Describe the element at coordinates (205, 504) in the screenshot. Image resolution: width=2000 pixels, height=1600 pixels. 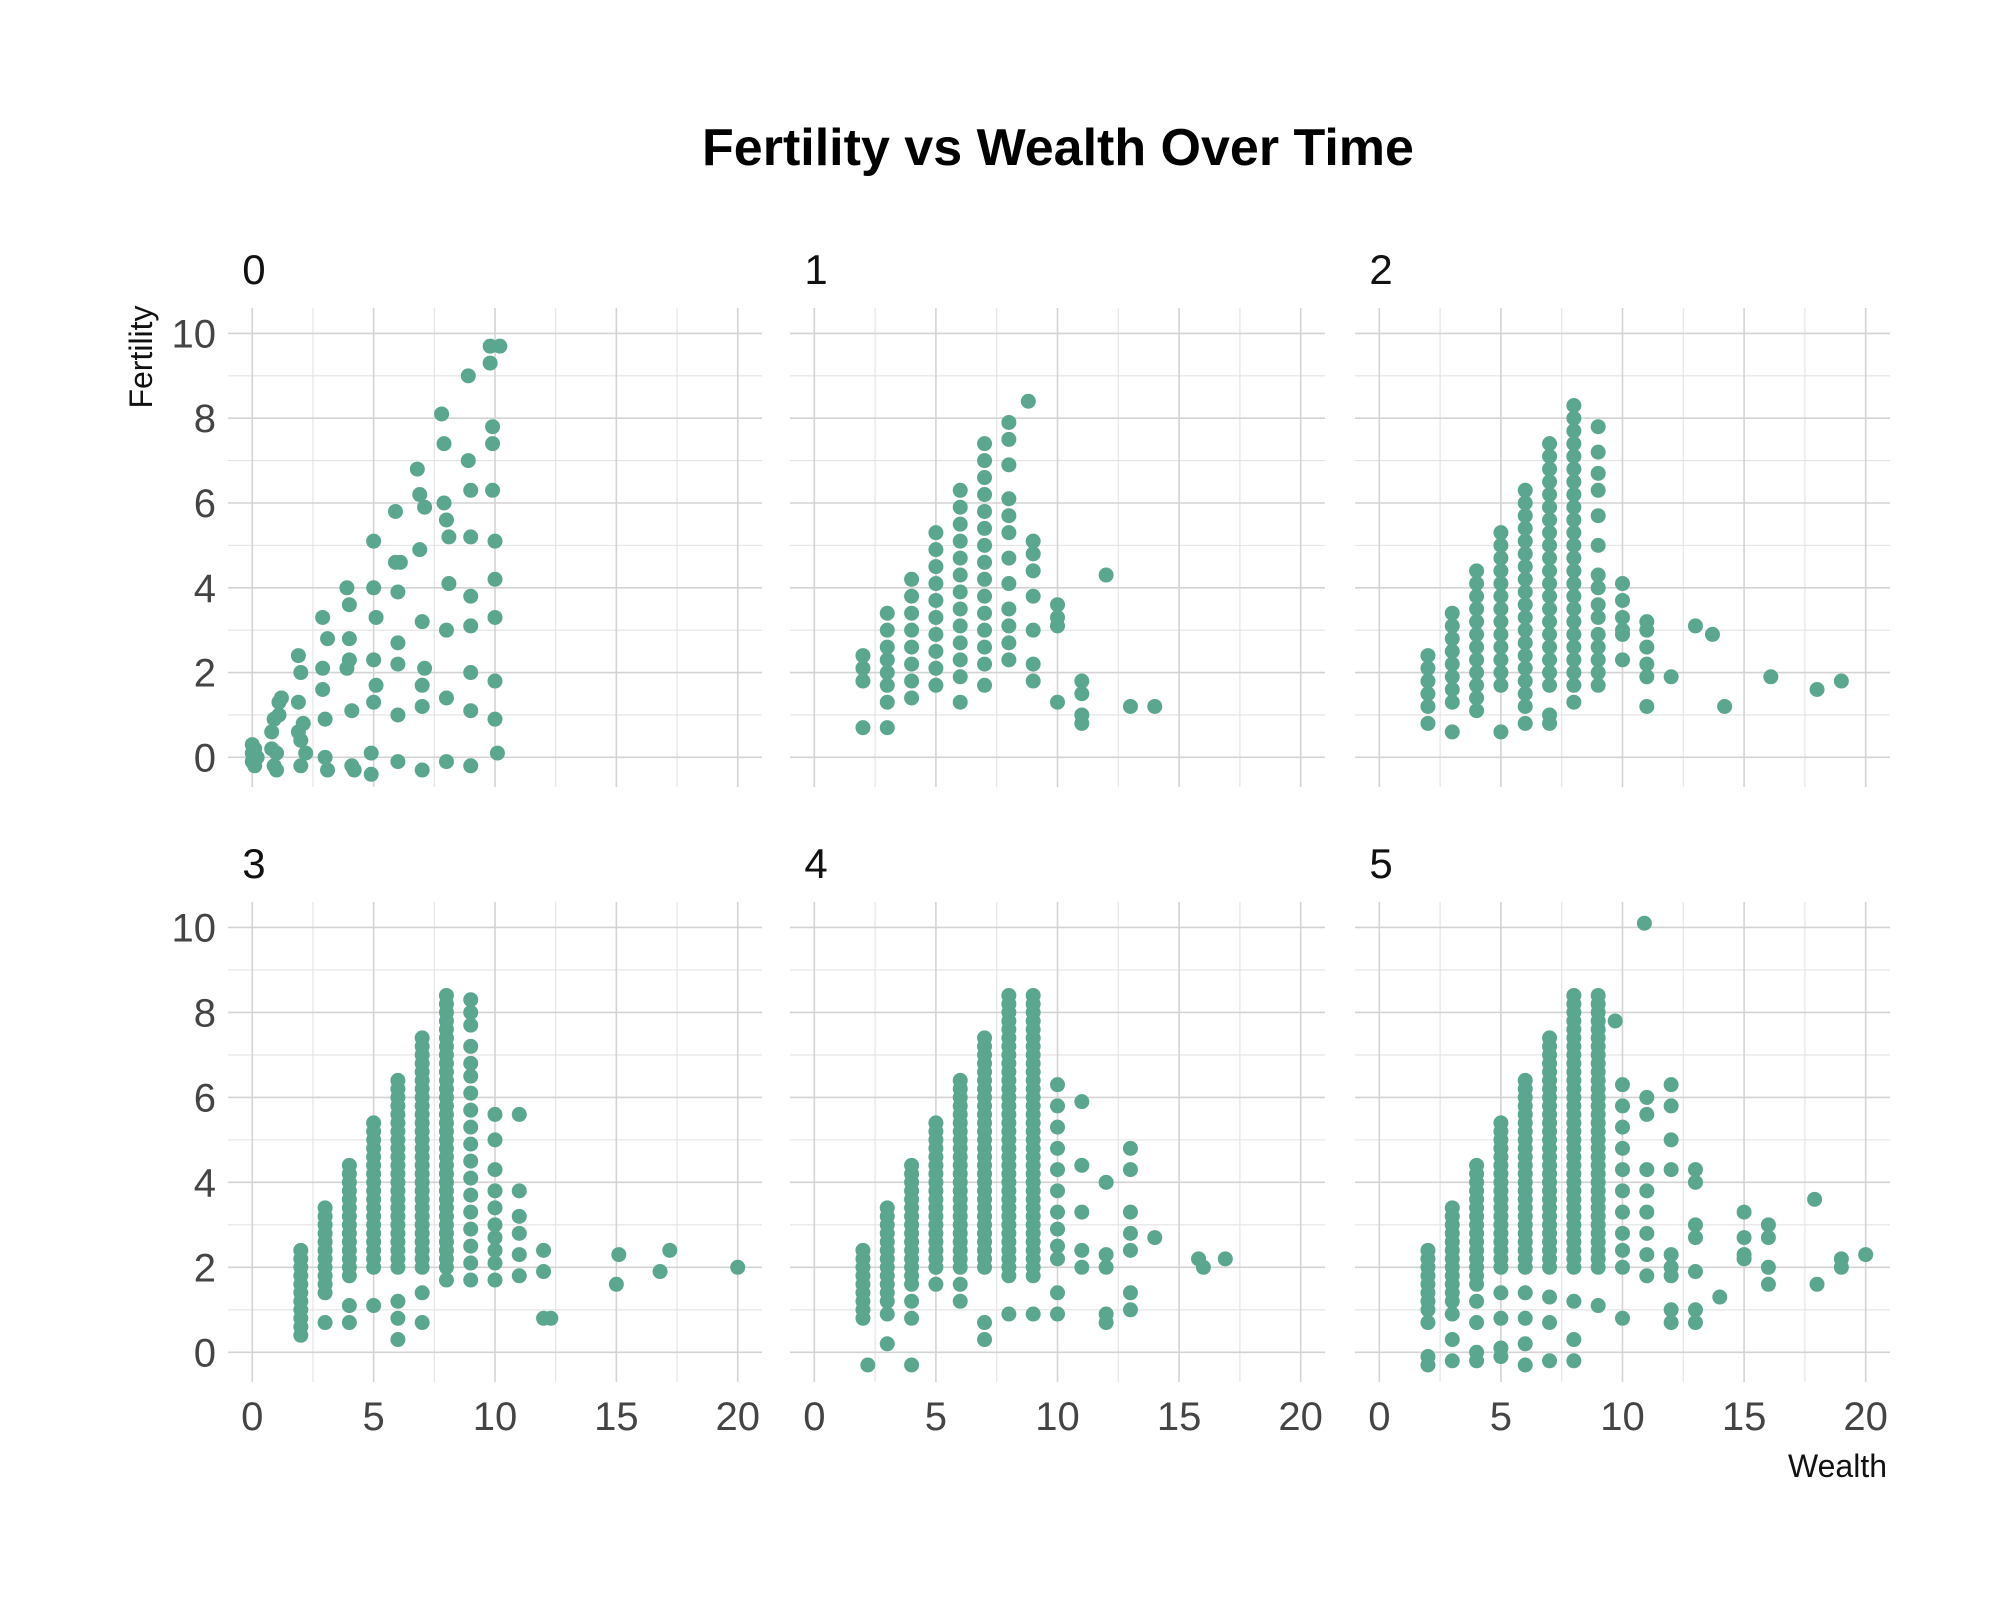
I see `y-tick-label: 6` at that location.